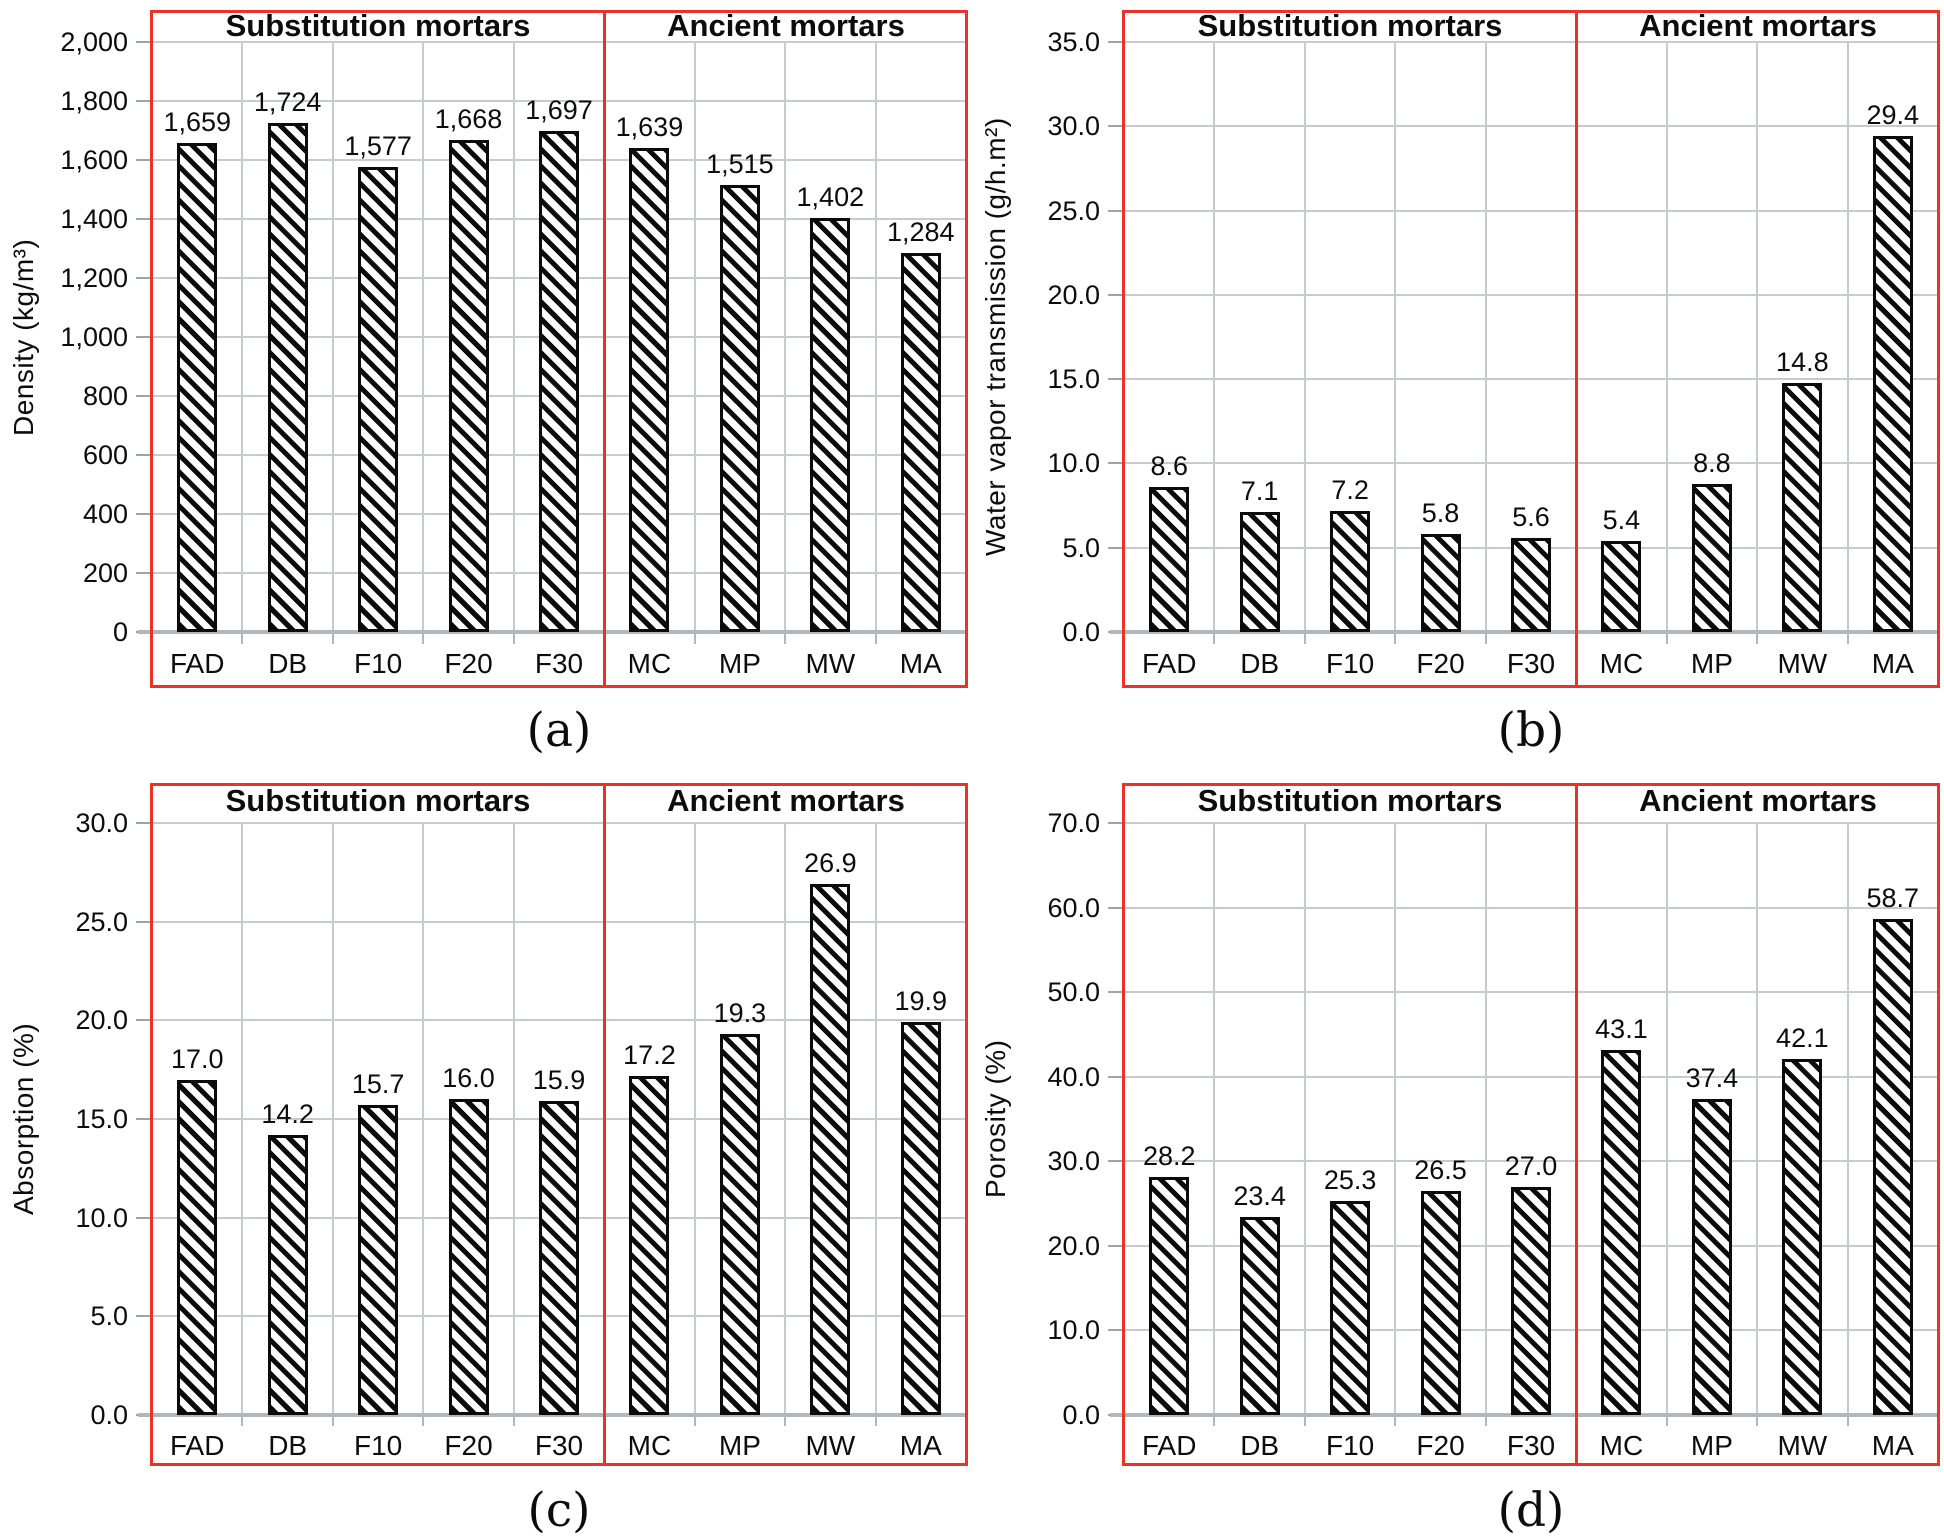 The image size is (1944, 1540). What do you see at coordinates (1758, 800) in the screenshot?
I see `section-title-ancient: Ancient mortars` at bounding box center [1758, 800].